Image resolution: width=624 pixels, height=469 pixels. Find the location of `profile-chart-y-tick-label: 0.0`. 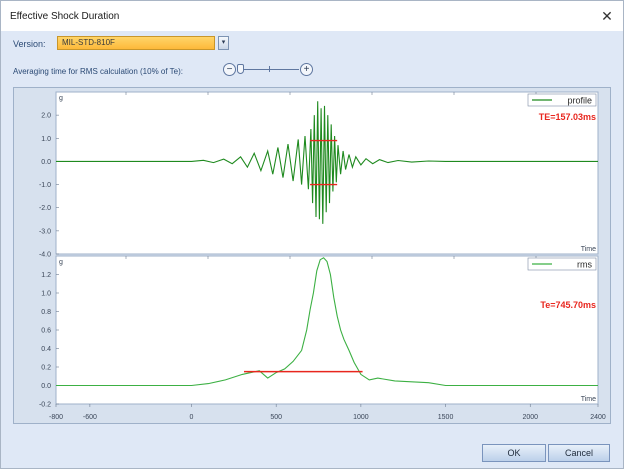

profile-chart-y-tick-label: 0.0 is located at coordinates (46, 162).